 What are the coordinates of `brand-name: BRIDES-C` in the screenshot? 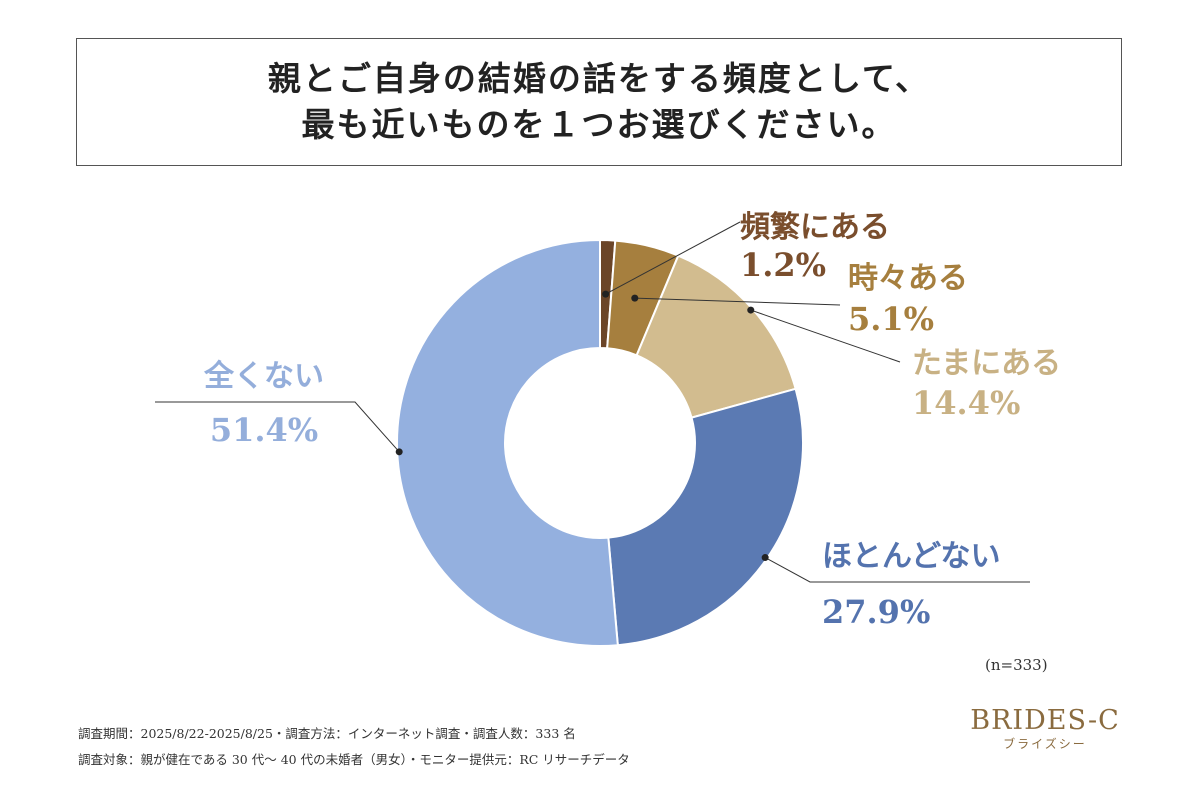 It's located at (1045, 720).